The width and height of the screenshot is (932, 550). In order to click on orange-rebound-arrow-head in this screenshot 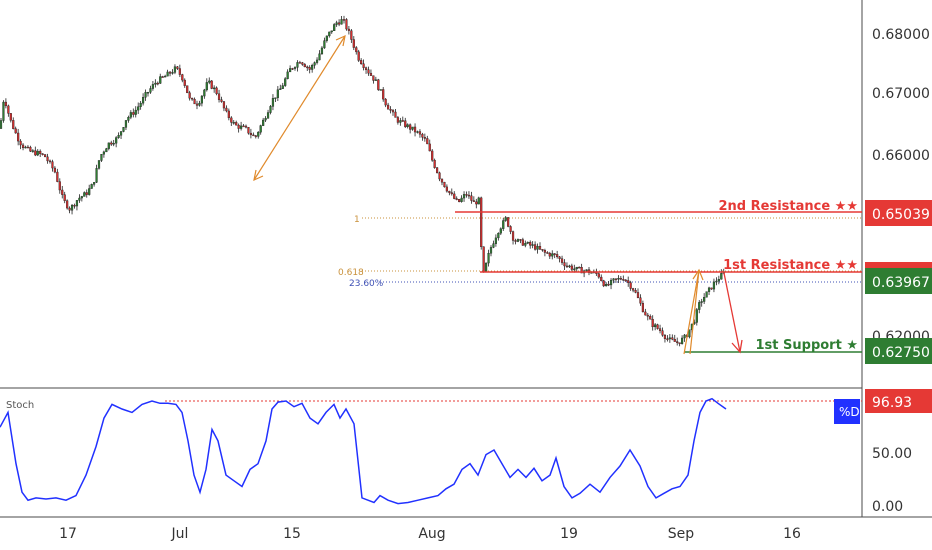, I will do `click(698, 274)`.